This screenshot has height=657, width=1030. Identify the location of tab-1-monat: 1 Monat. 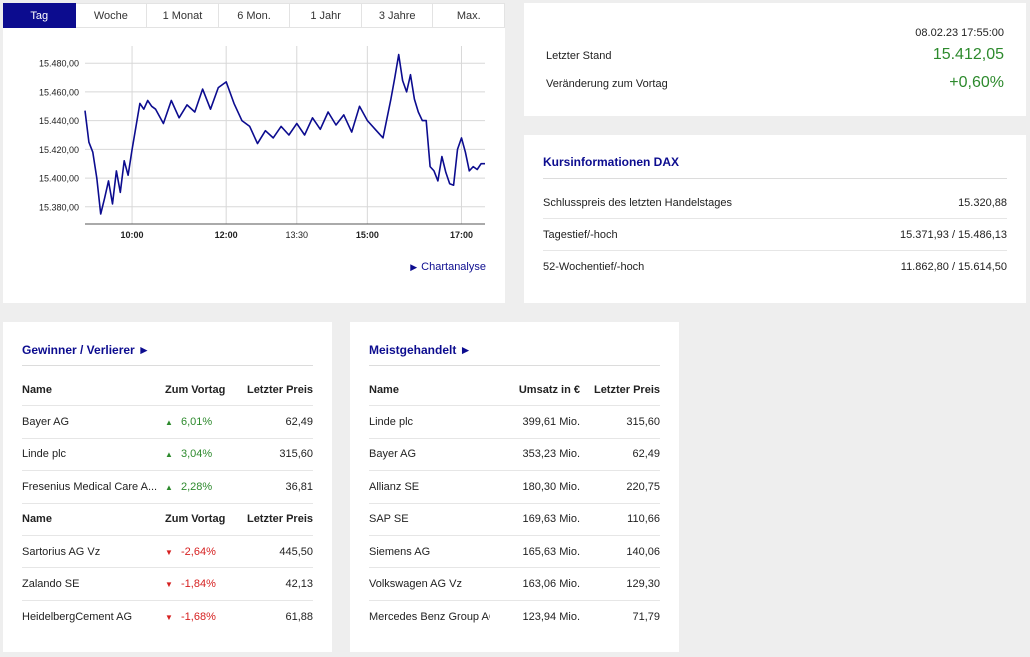
(183, 15).